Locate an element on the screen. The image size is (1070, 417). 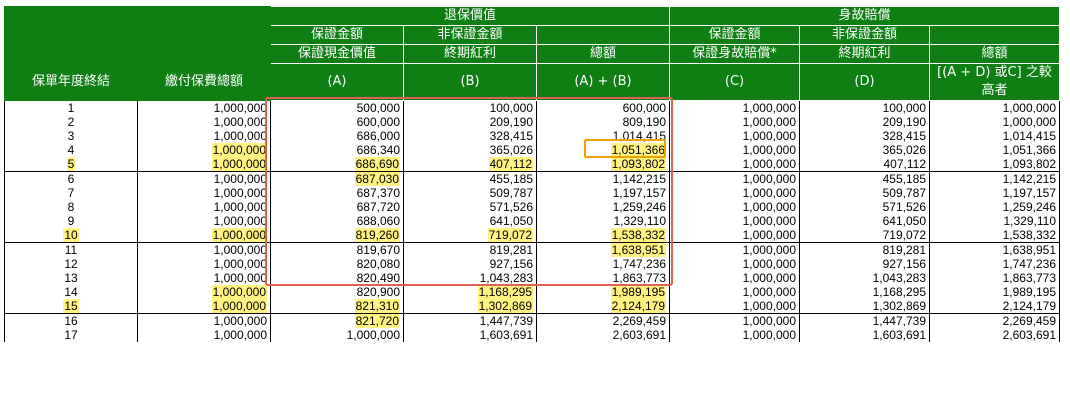
year-cell: 6 is located at coordinates (71, 178).